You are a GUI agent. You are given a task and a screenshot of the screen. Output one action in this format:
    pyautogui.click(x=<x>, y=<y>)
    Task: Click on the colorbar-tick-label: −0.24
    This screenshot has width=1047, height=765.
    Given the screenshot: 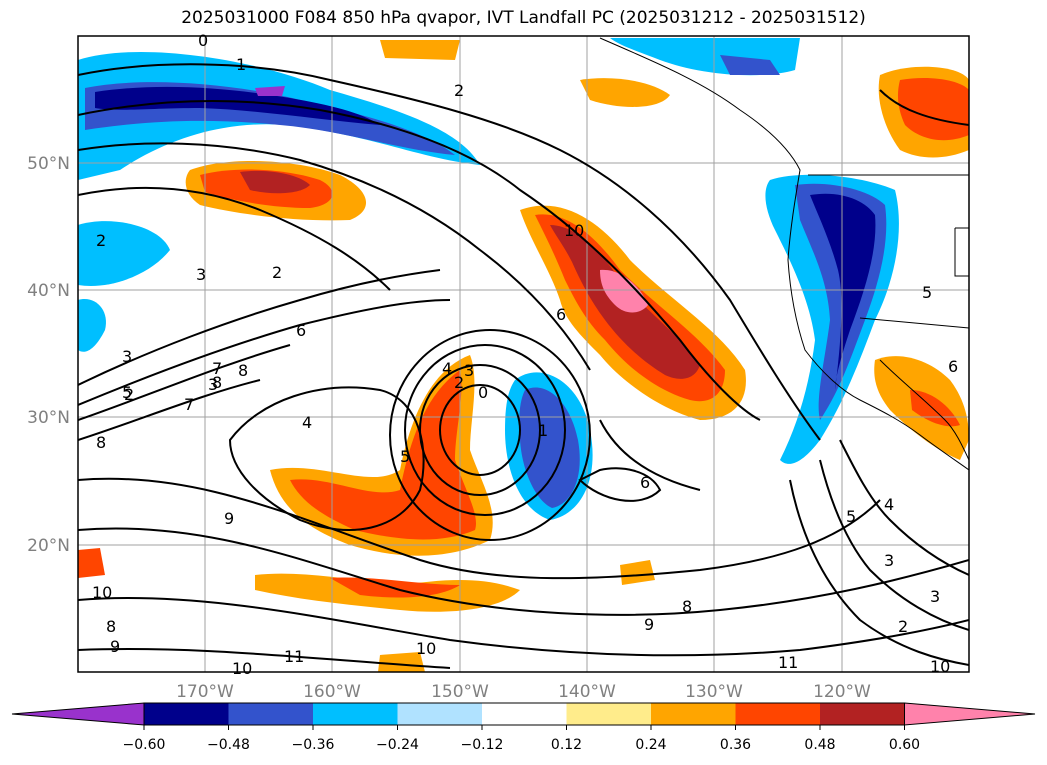 What is the action you would take?
    pyautogui.click(x=397, y=745)
    